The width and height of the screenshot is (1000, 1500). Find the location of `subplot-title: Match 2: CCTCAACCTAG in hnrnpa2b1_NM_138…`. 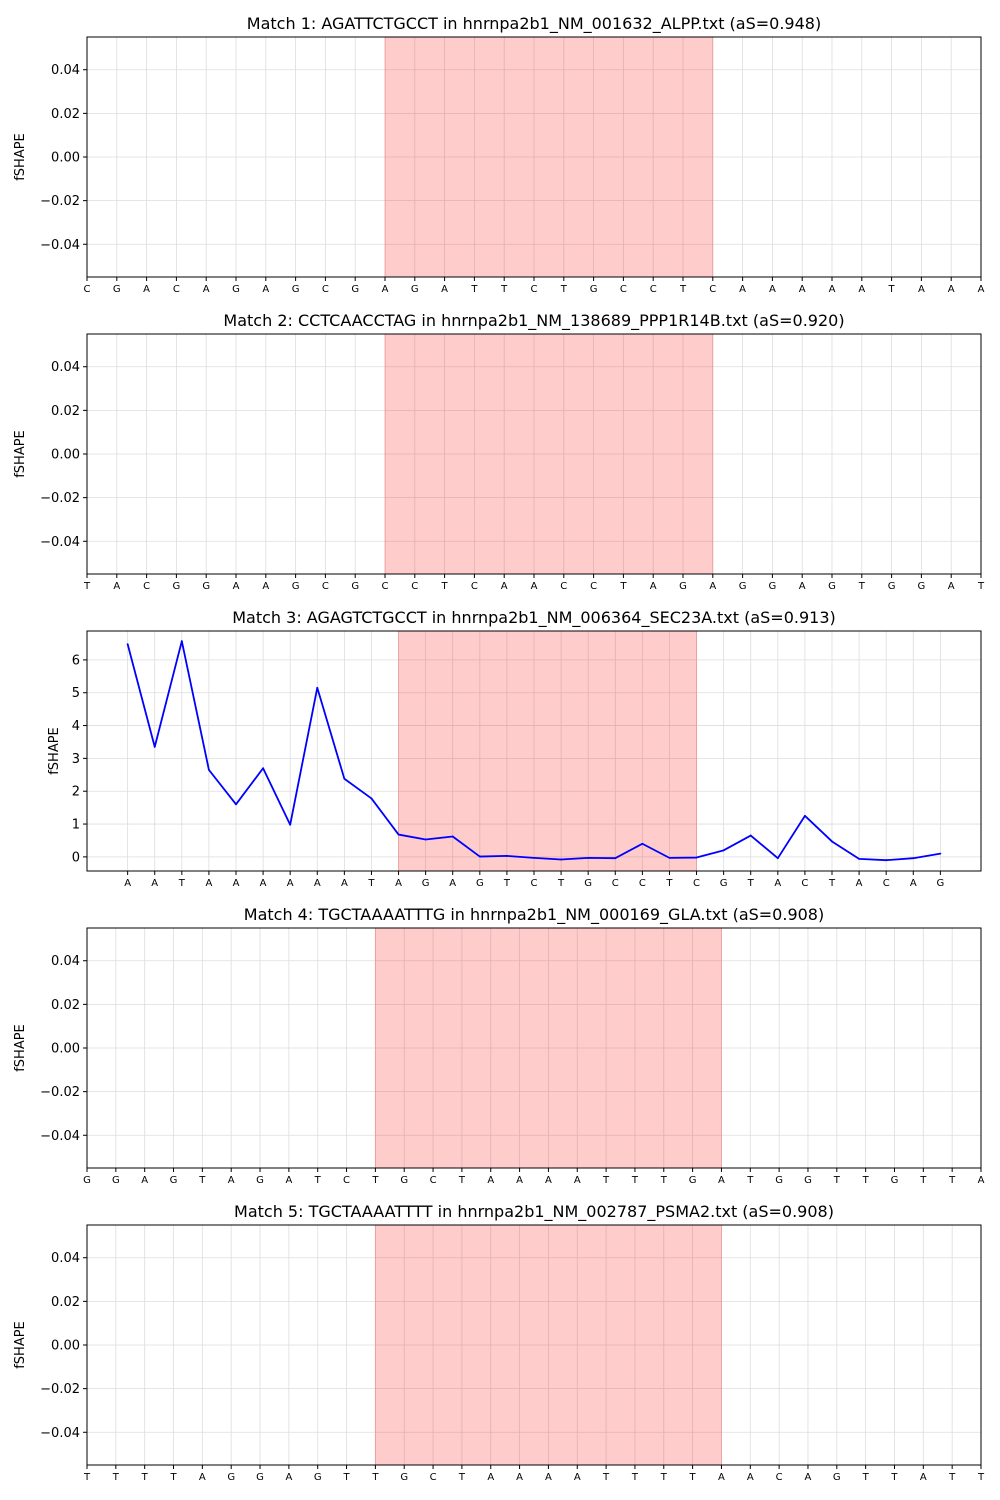

subplot-title: Match 2: CCTCAACCTAG in hnrnpa2b1_NM_138… is located at coordinates (533, 321).